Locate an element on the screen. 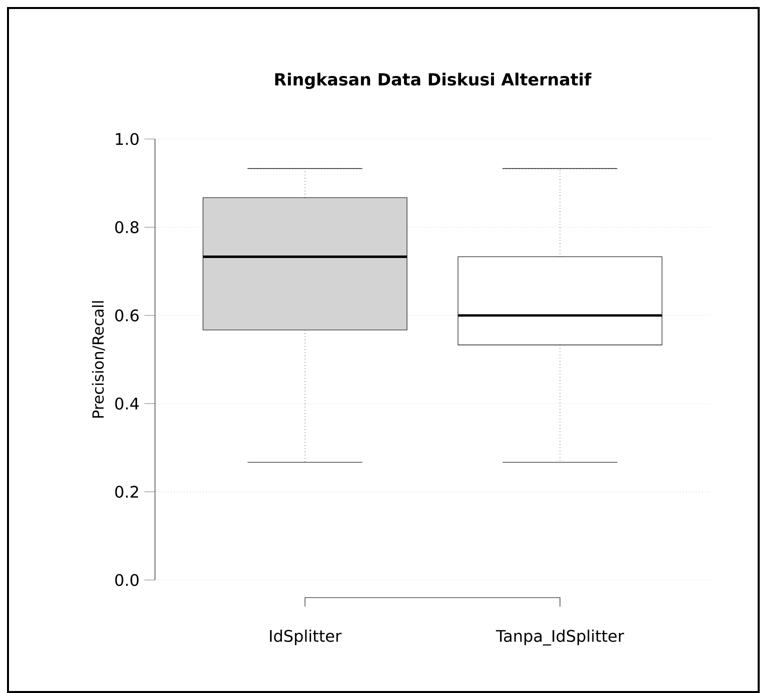 This screenshot has height=693, width=760. x-tick-label: Tanpa_IdSplitter is located at coordinates (560, 637).